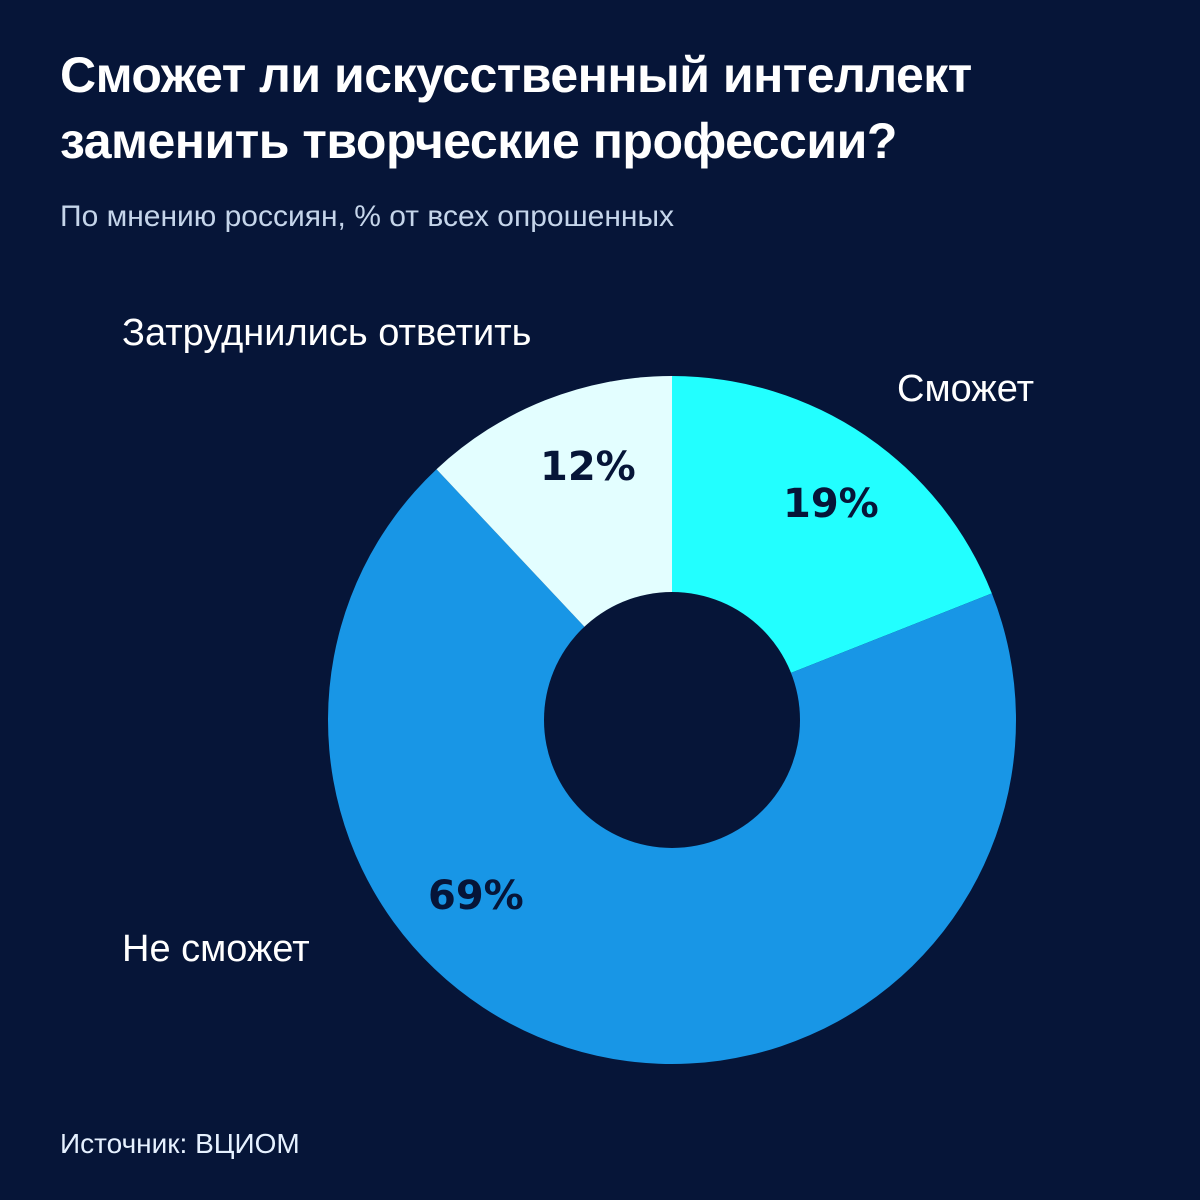  What do you see at coordinates (965, 389) in the screenshot?
I see `label-can: Сможет` at bounding box center [965, 389].